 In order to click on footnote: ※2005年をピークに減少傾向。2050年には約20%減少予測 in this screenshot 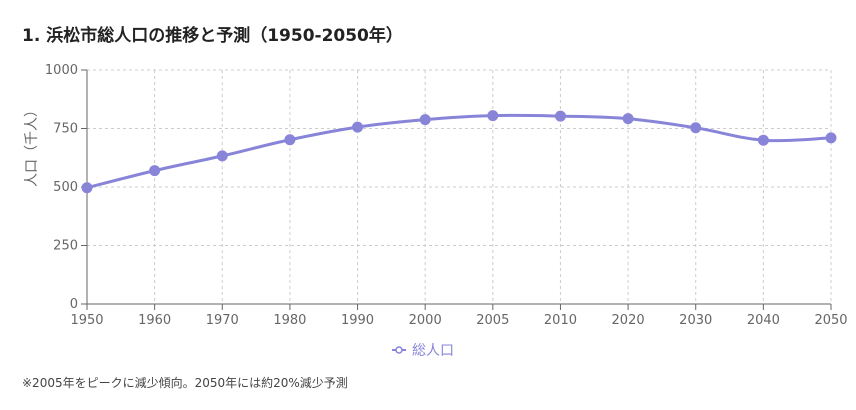, I will do `click(185, 383)`.